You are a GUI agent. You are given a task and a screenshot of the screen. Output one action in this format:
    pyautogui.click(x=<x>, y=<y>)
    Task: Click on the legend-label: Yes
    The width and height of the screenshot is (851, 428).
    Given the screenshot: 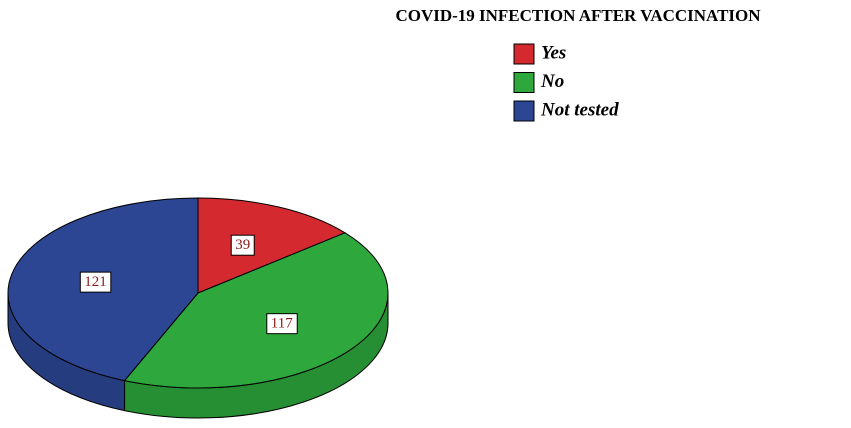 What is the action you would take?
    pyautogui.click(x=553, y=52)
    